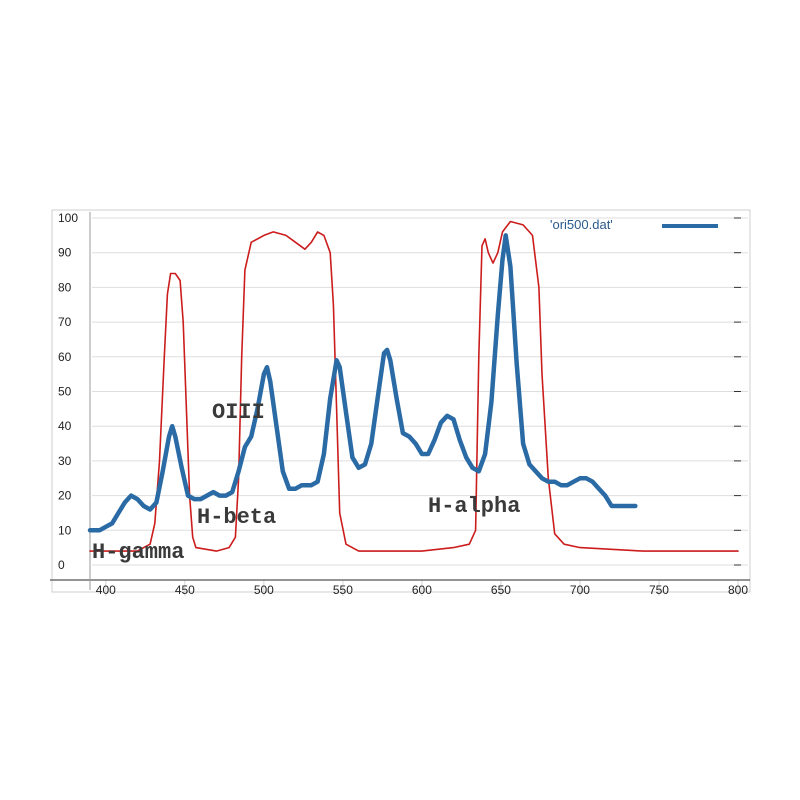  I want to click on y-tick-label: 50, so click(65, 392).